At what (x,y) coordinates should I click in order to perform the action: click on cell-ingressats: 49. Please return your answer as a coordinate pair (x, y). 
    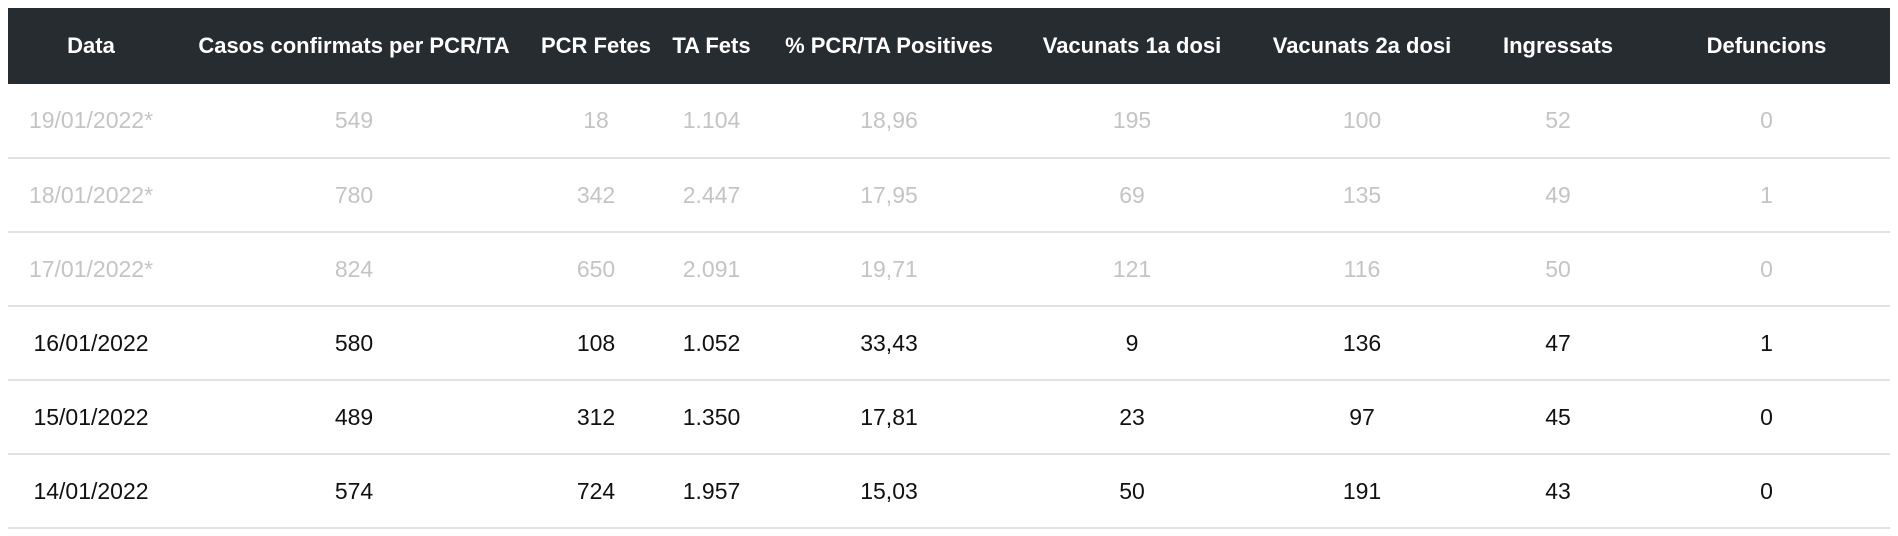
    Looking at the image, I should click on (1558, 194).